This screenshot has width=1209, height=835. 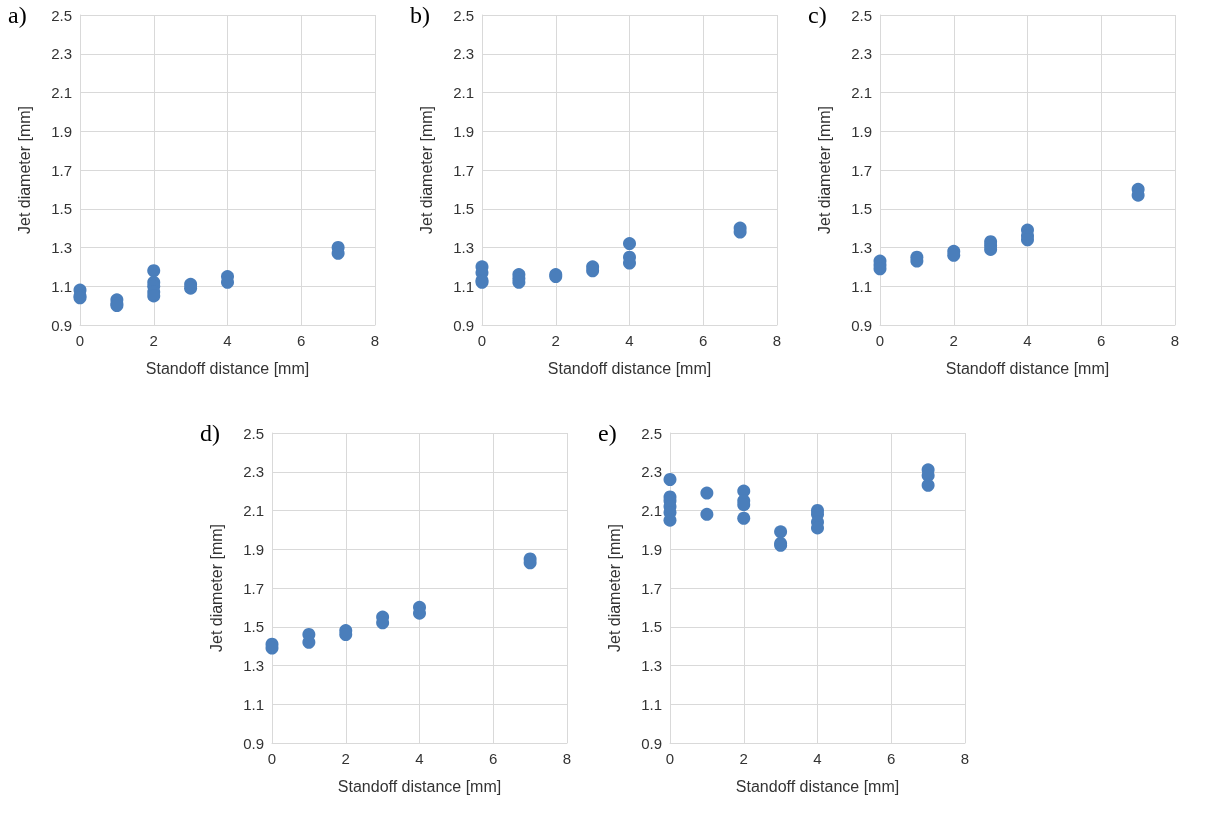 What do you see at coordinates (817, 15) in the screenshot?
I see `chart-title: c)` at bounding box center [817, 15].